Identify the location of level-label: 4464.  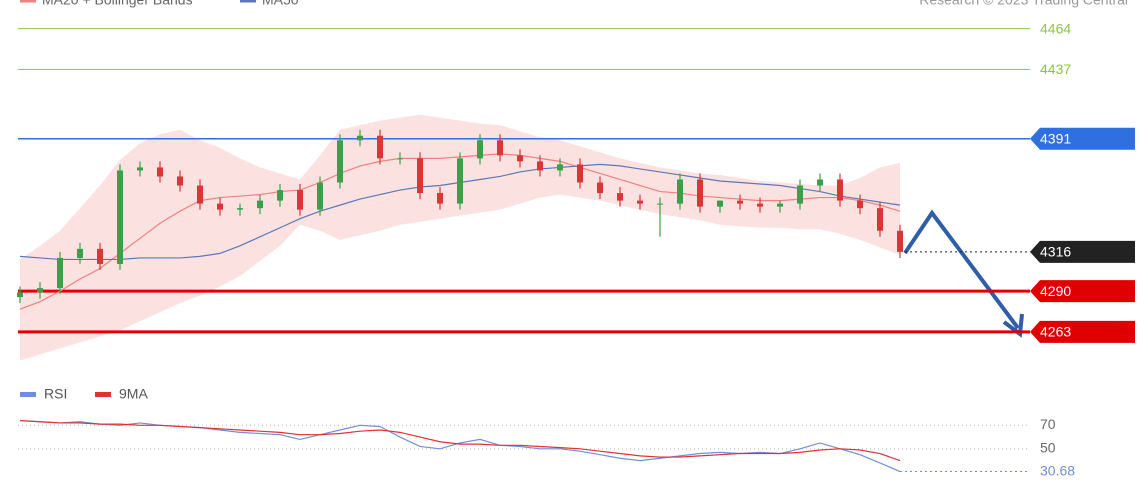
(1055, 28).